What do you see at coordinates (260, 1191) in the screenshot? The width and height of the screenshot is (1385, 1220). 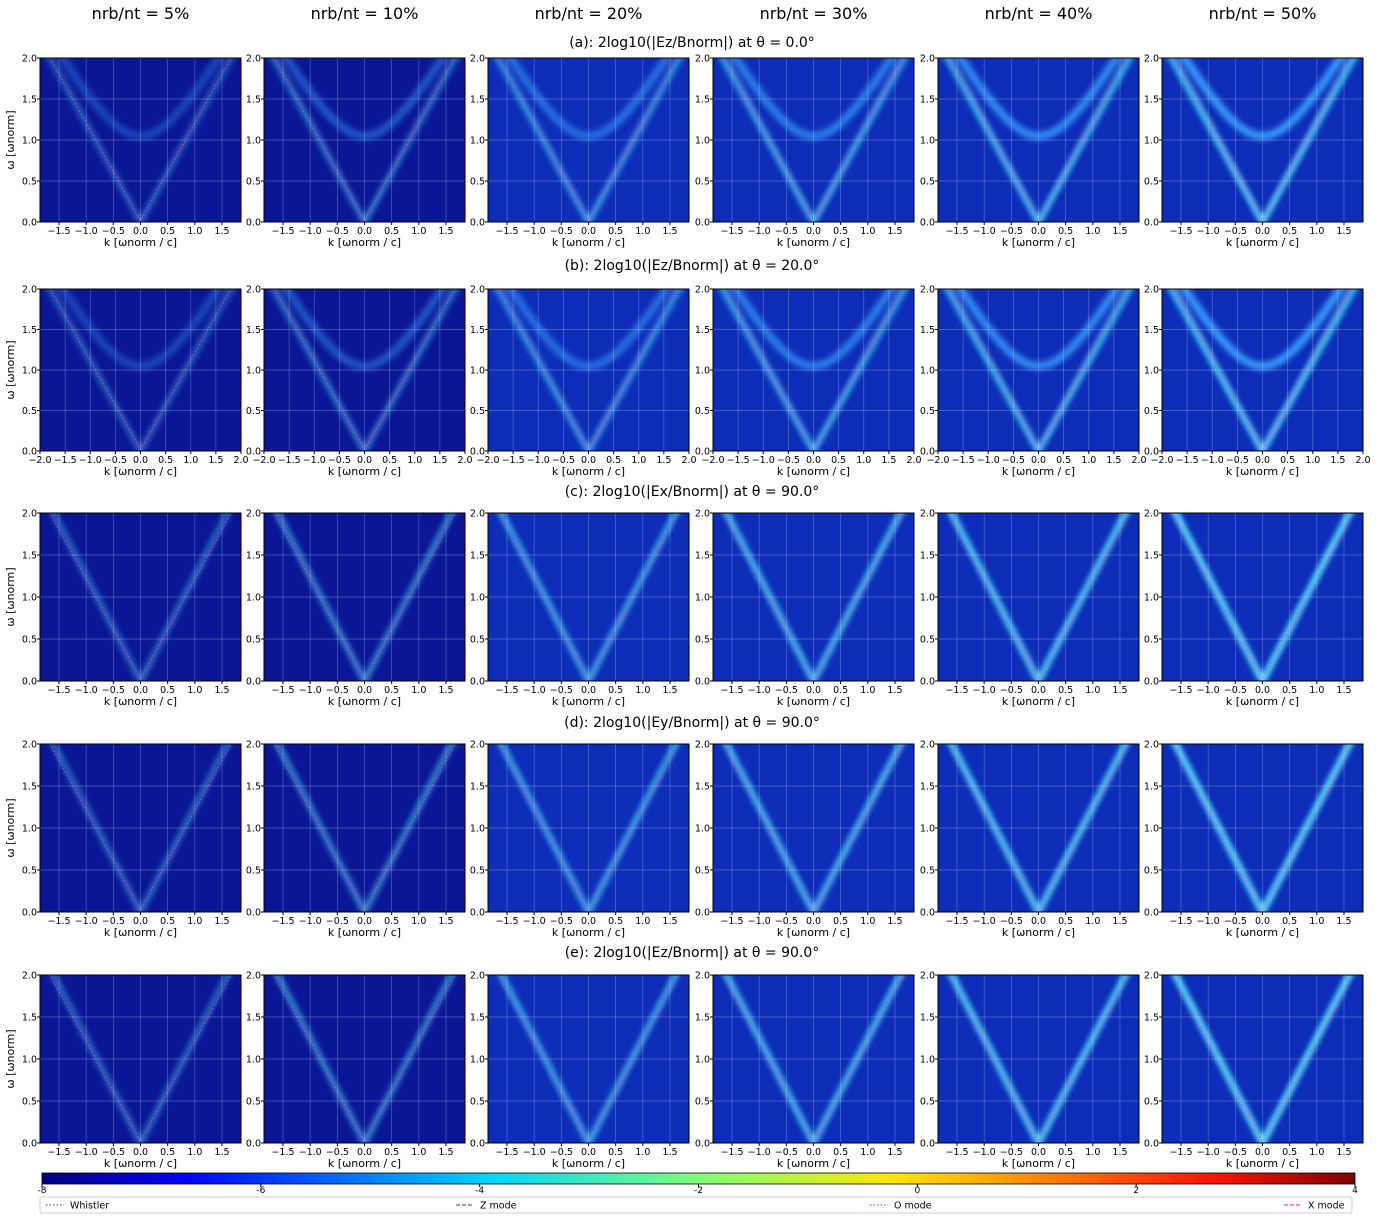 I see `colorbar-tick-label: -6` at bounding box center [260, 1191].